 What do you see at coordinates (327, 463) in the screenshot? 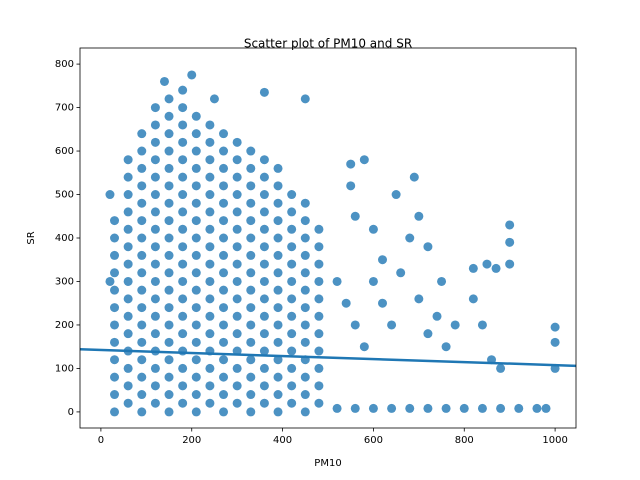
I see `x-axis-label: PM10` at bounding box center [327, 463].